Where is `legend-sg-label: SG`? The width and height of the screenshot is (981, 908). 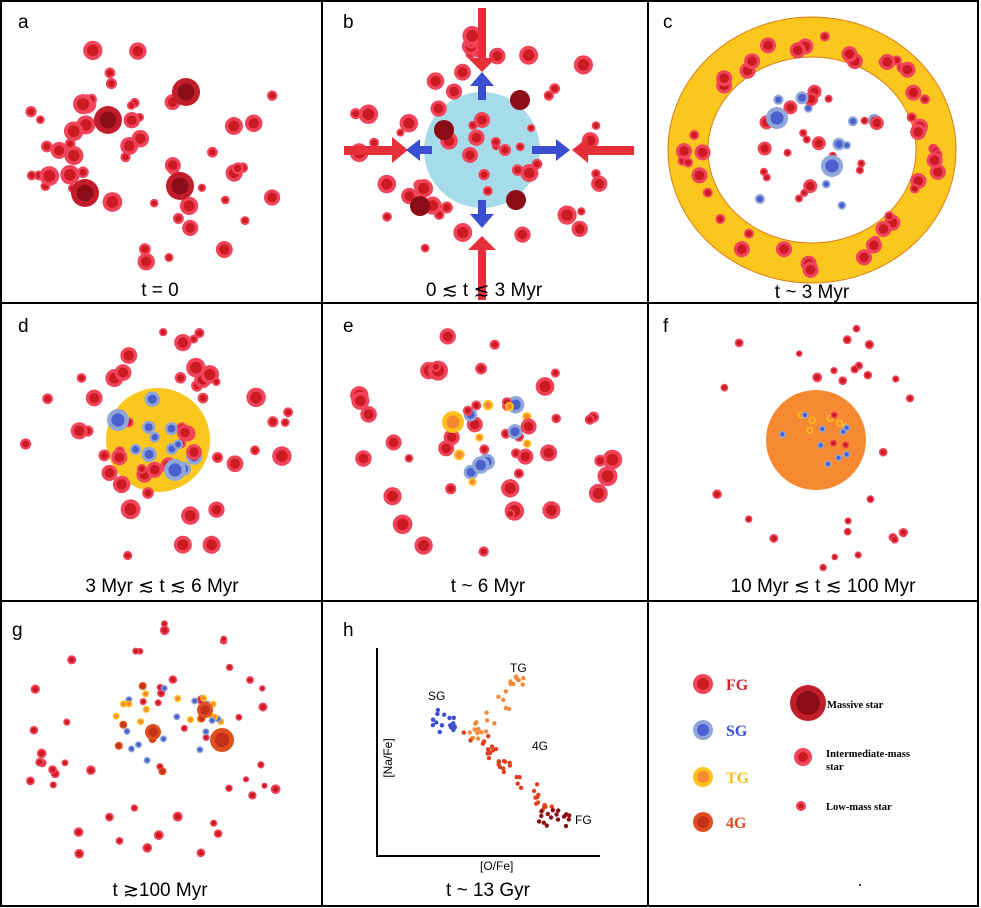 legend-sg-label: SG is located at coordinates (737, 731).